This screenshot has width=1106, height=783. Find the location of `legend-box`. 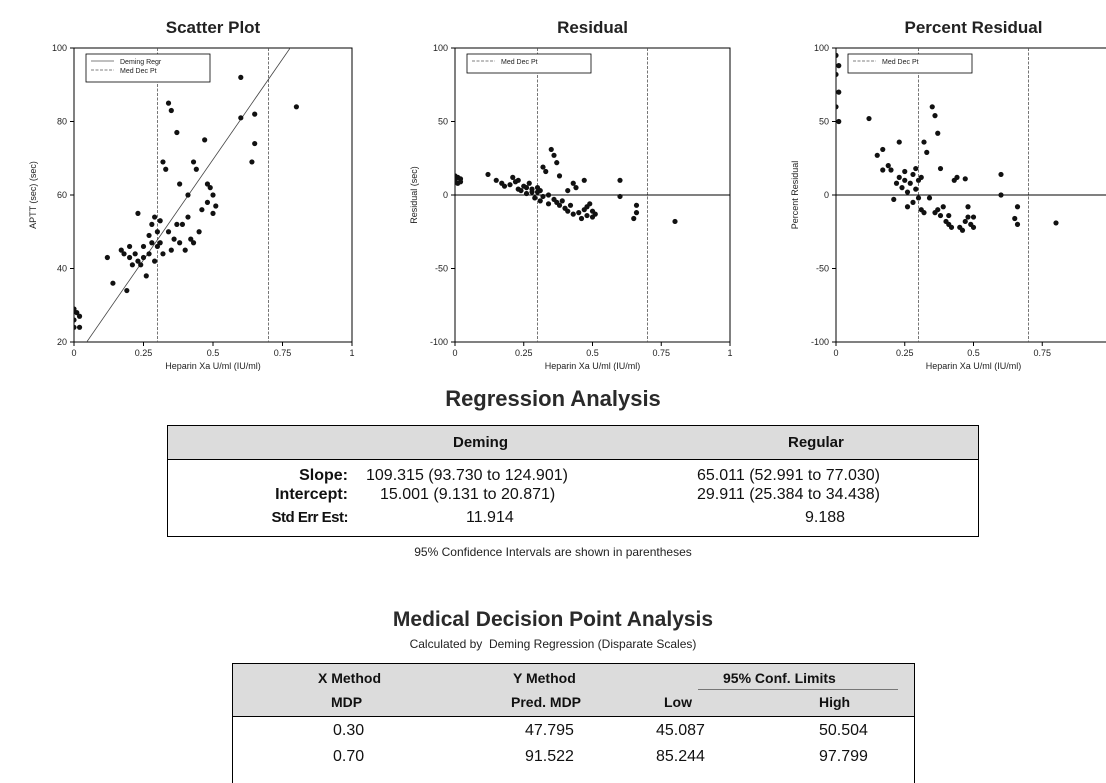

legend-box is located at coordinates (910, 63).